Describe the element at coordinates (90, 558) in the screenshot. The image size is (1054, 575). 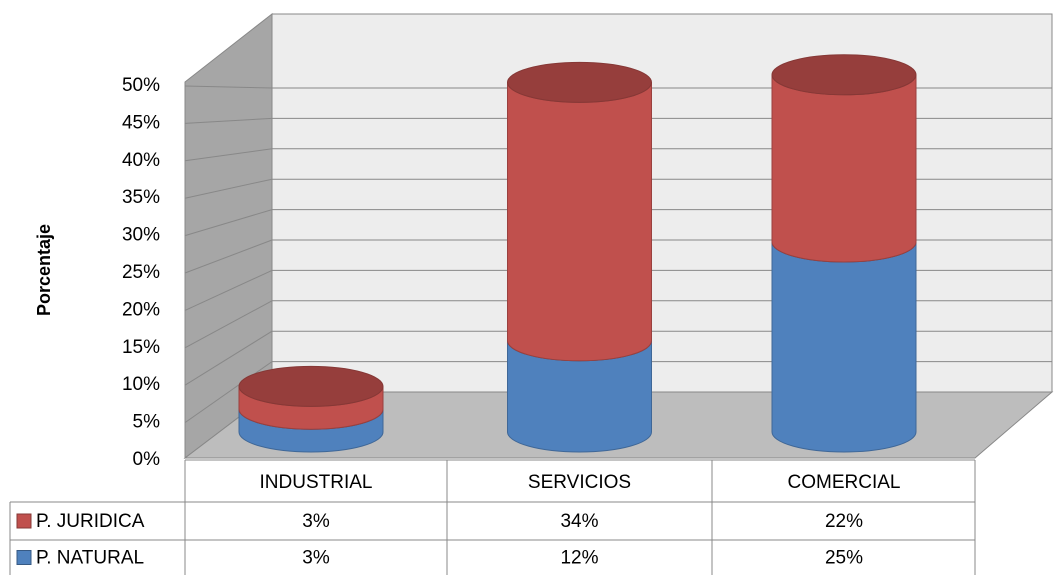
I see `legend-label: P. NATURAL` at that location.